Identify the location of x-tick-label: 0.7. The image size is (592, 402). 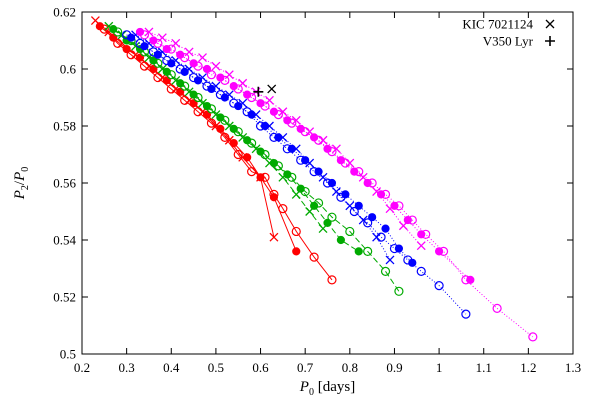
(305, 367).